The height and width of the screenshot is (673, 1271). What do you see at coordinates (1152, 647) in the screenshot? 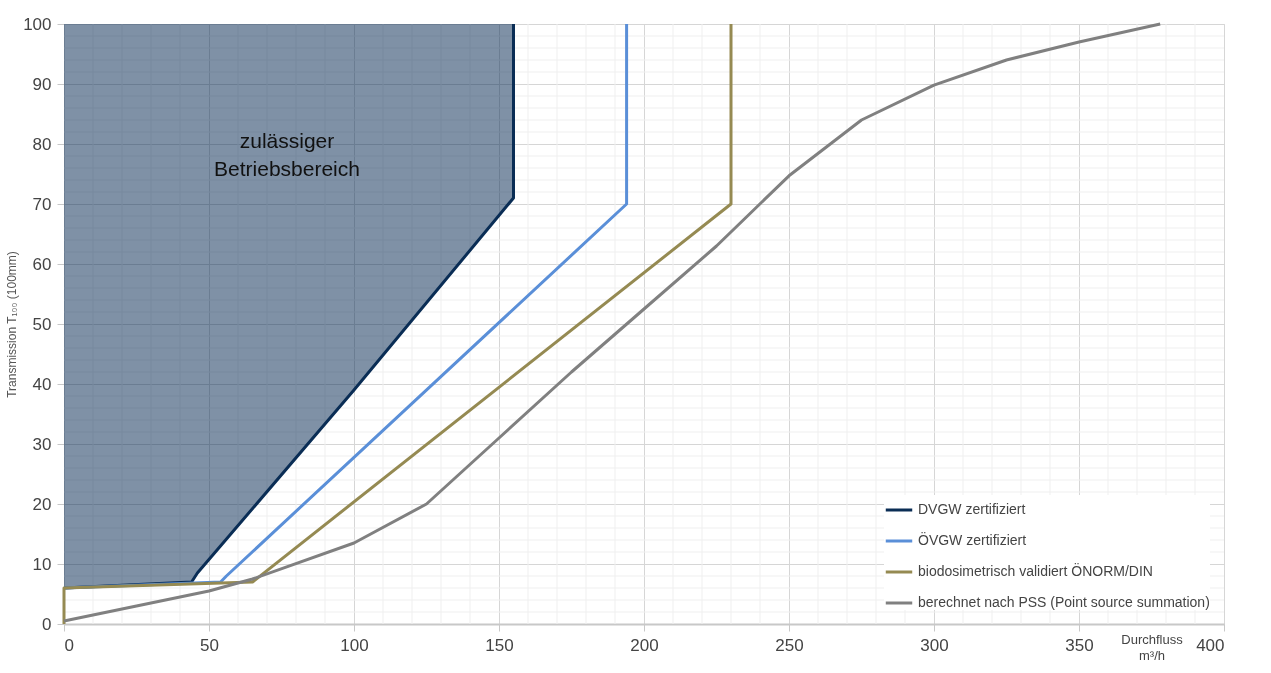
I see `x-axis-title: Durchfluss m³/h` at bounding box center [1152, 647].